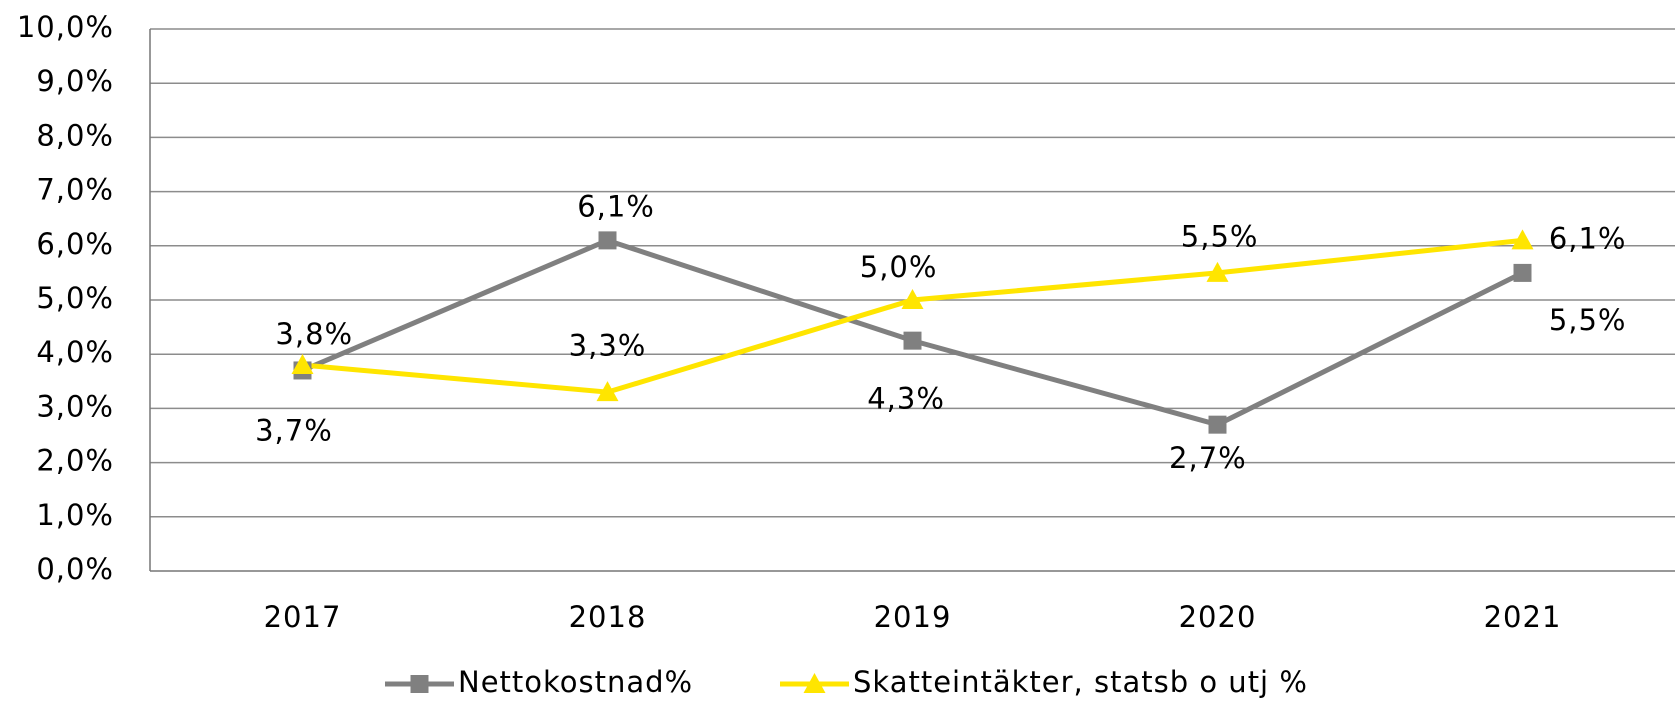 This screenshot has height=704, width=1675. I want to click on data-label: 3,3%, so click(608, 345).